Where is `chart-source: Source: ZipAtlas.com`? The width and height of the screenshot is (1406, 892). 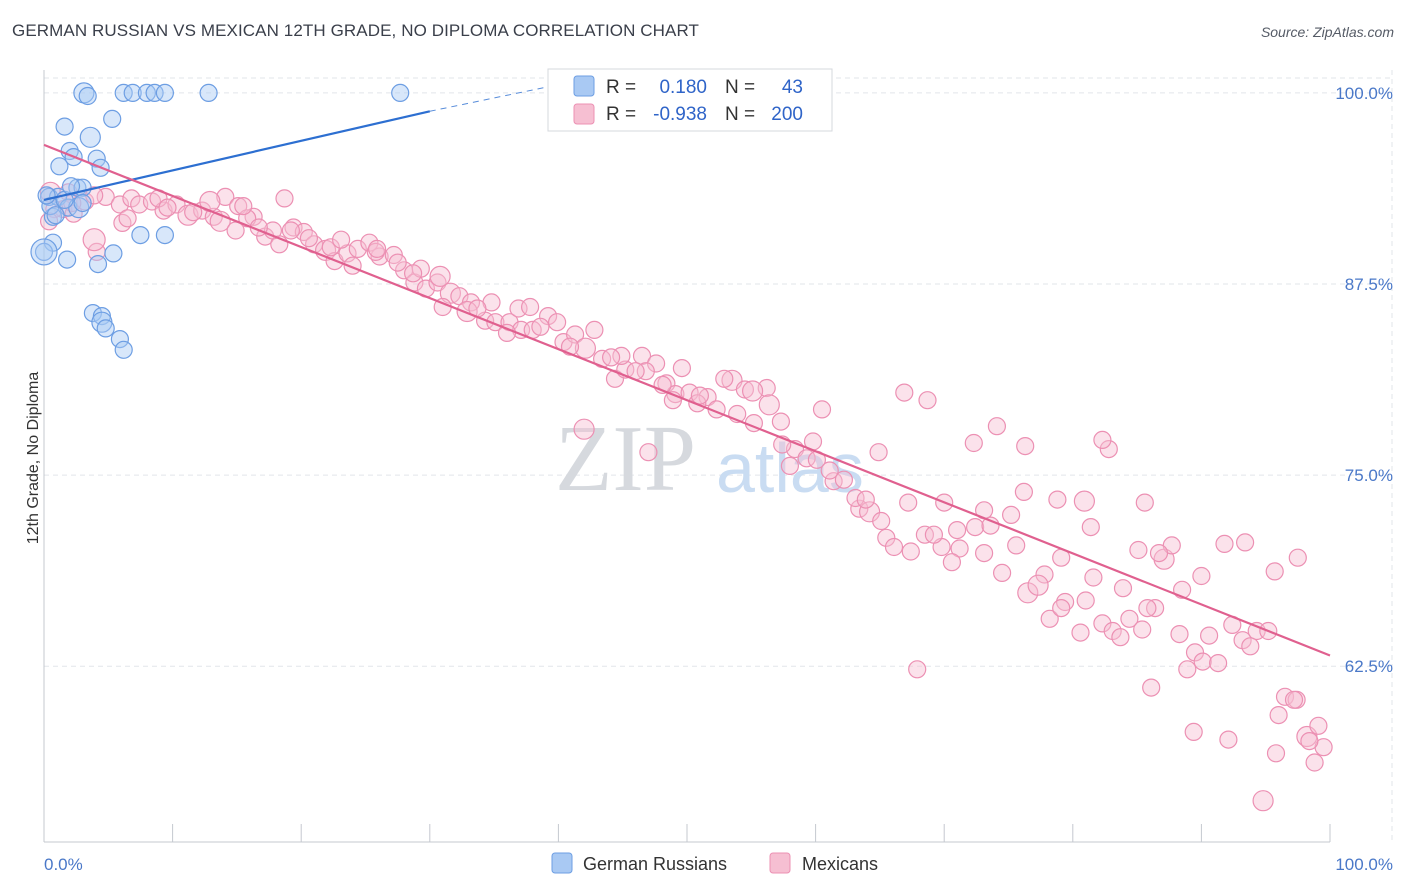 chart-source: Source: ZipAtlas.com is located at coordinates (1327, 32).